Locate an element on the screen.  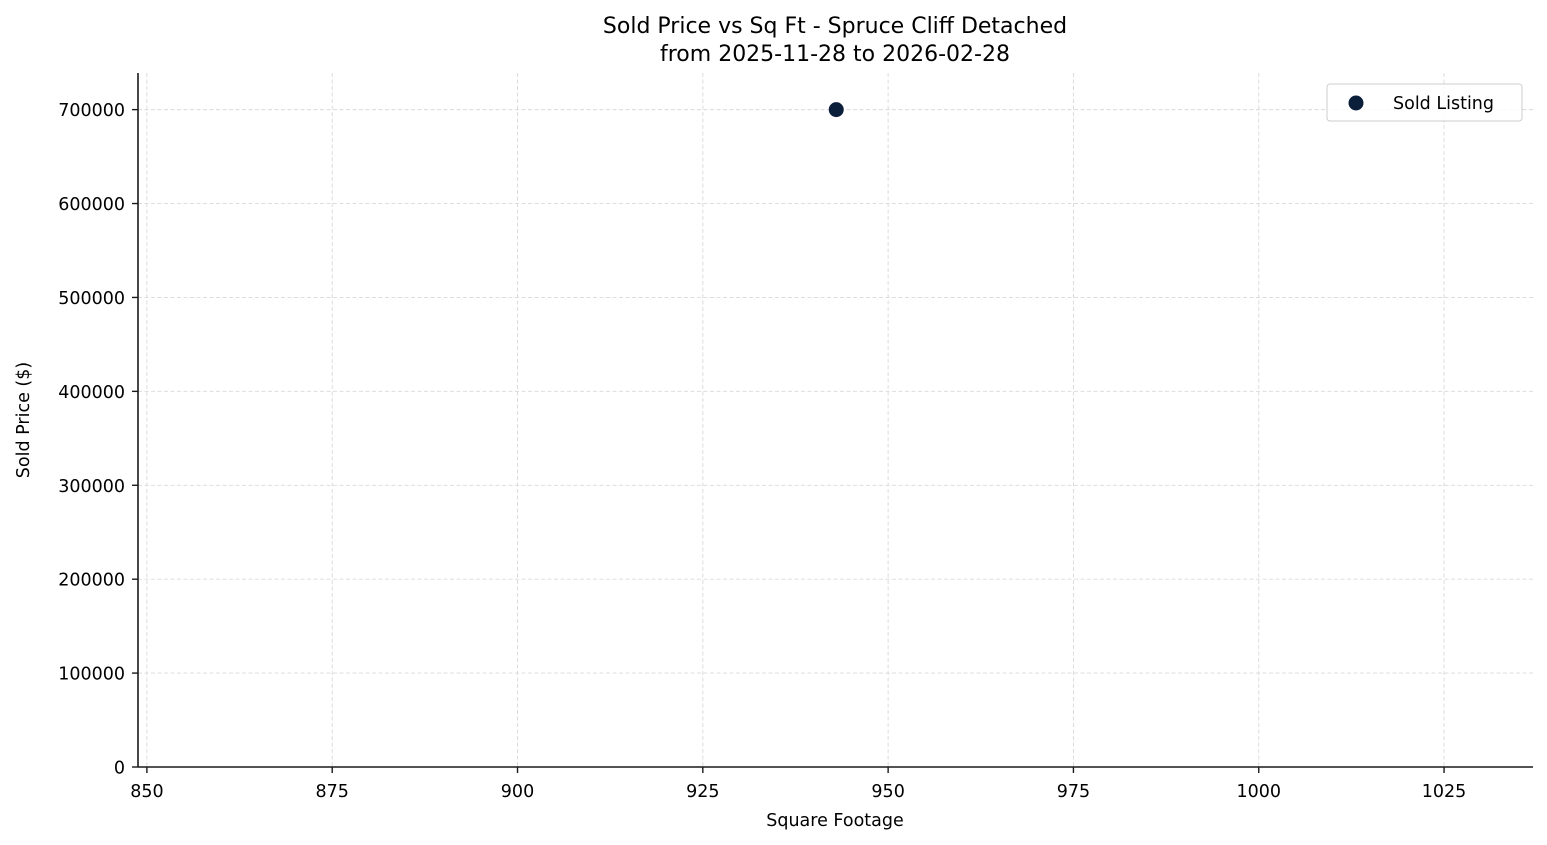
y-tick-label: 100000 is located at coordinates (91, 675).